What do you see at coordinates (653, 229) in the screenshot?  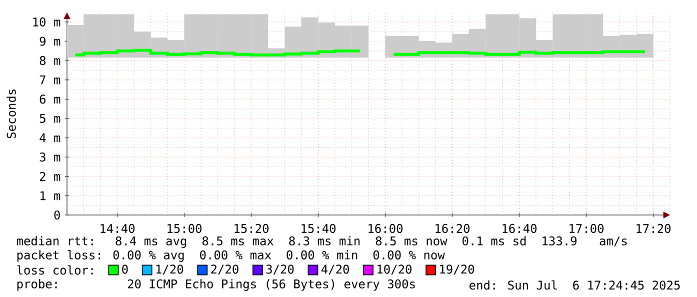 I see `x-tick-label: 17:20` at bounding box center [653, 229].